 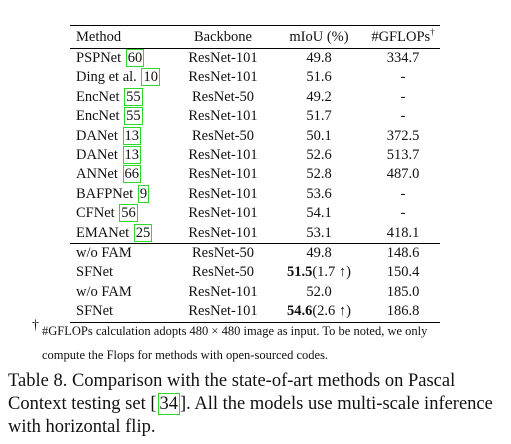 I want to click on table-row: DANet 13 ResNet-101 52.6 513.7, so click(x=255, y=155).